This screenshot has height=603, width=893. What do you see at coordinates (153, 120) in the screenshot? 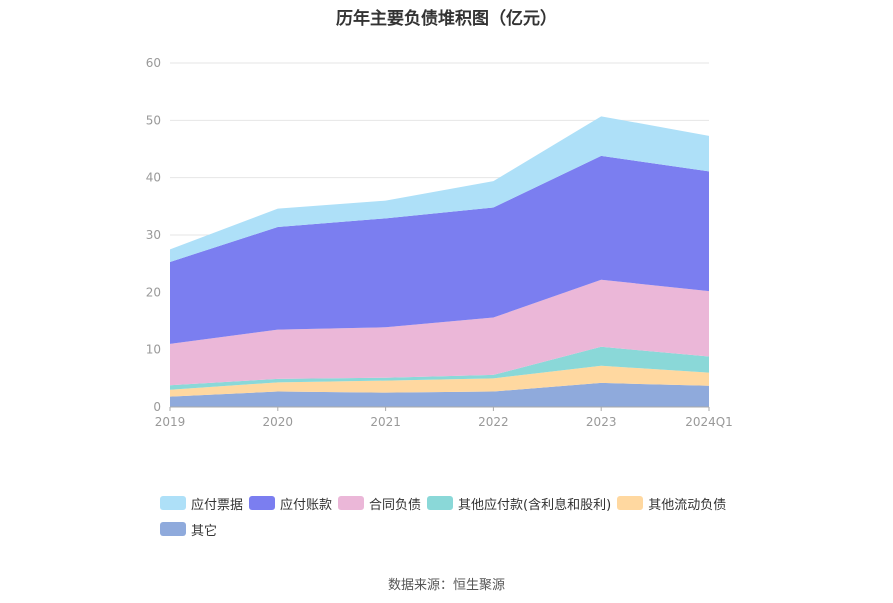
I see `y-tick-label: 50` at bounding box center [153, 120].